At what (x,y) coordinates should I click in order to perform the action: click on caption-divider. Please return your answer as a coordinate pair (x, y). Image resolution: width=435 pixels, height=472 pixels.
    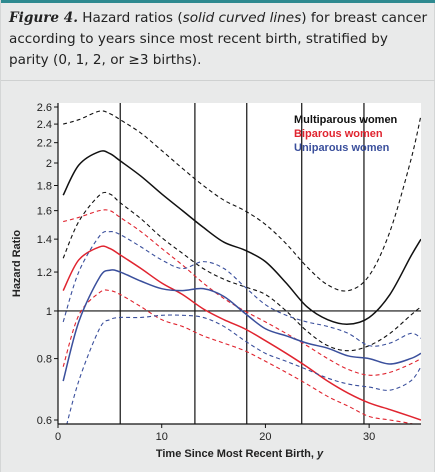
    Looking at the image, I should click on (218, 80).